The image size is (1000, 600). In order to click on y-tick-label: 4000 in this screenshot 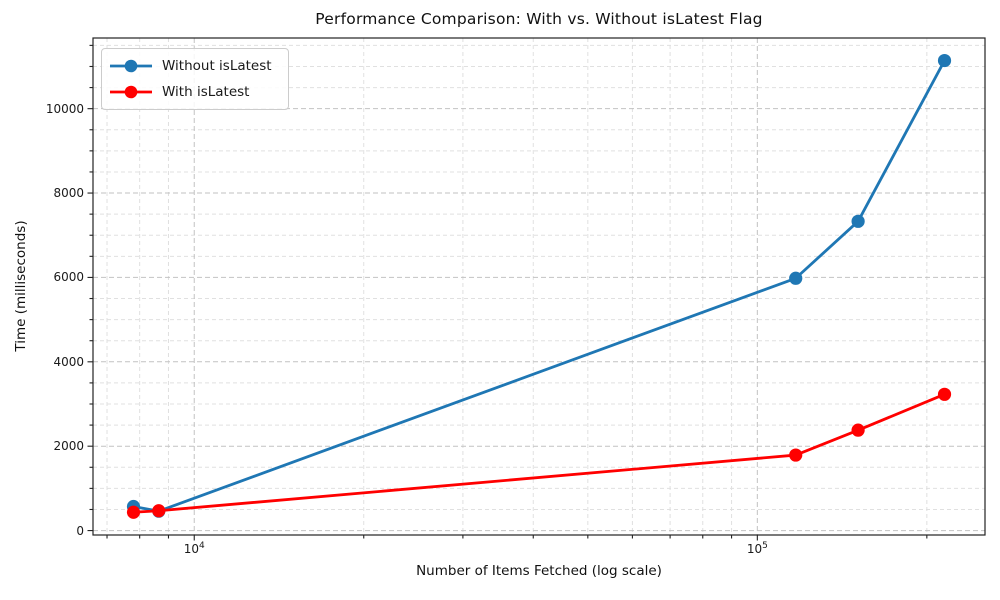, I will do `click(68, 361)`.